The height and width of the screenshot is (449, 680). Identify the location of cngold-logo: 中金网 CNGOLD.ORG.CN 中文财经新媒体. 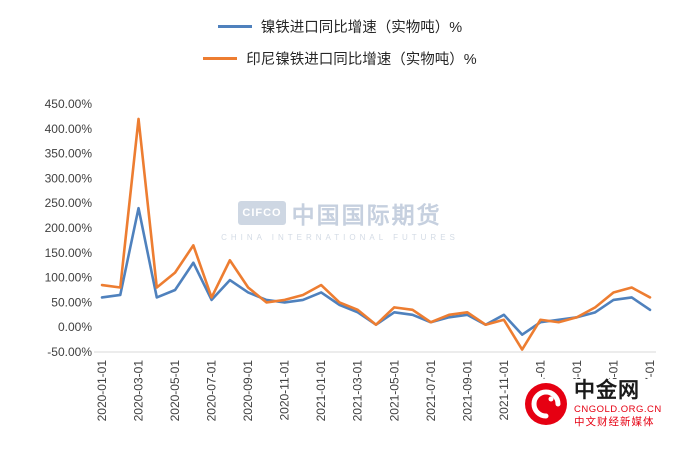
(593, 404).